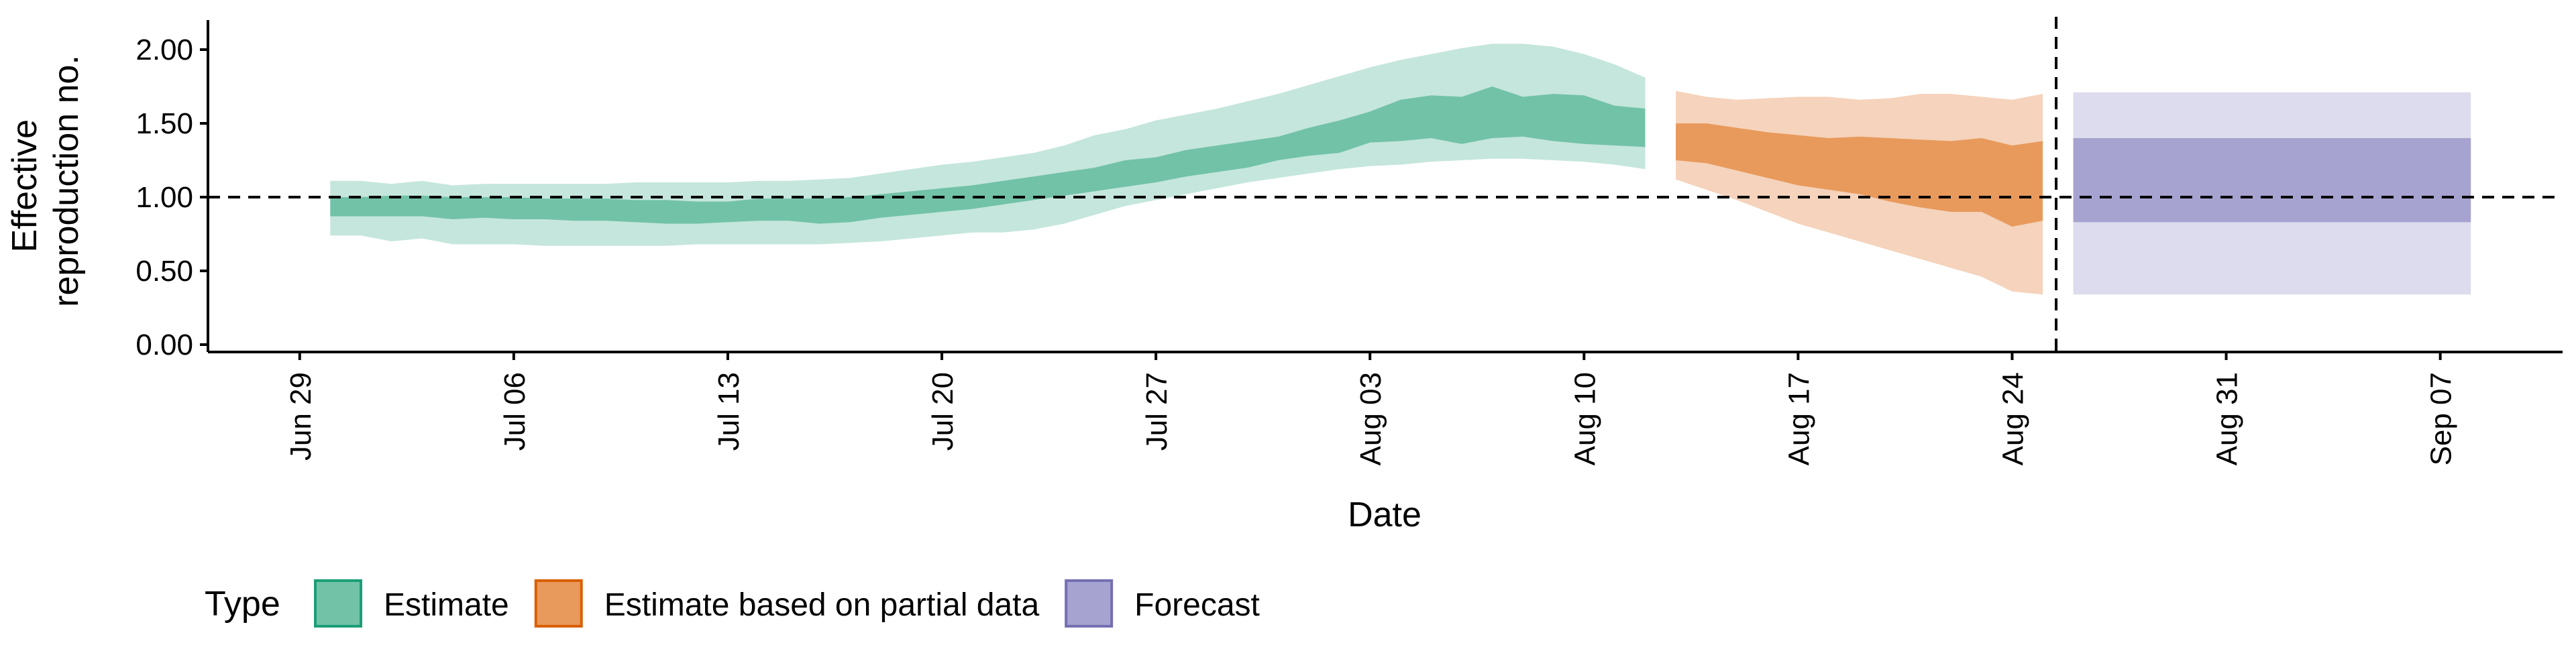  Describe the element at coordinates (1370, 418) in the screenshot. I see `x-tick-label: Aug 03` at that location.